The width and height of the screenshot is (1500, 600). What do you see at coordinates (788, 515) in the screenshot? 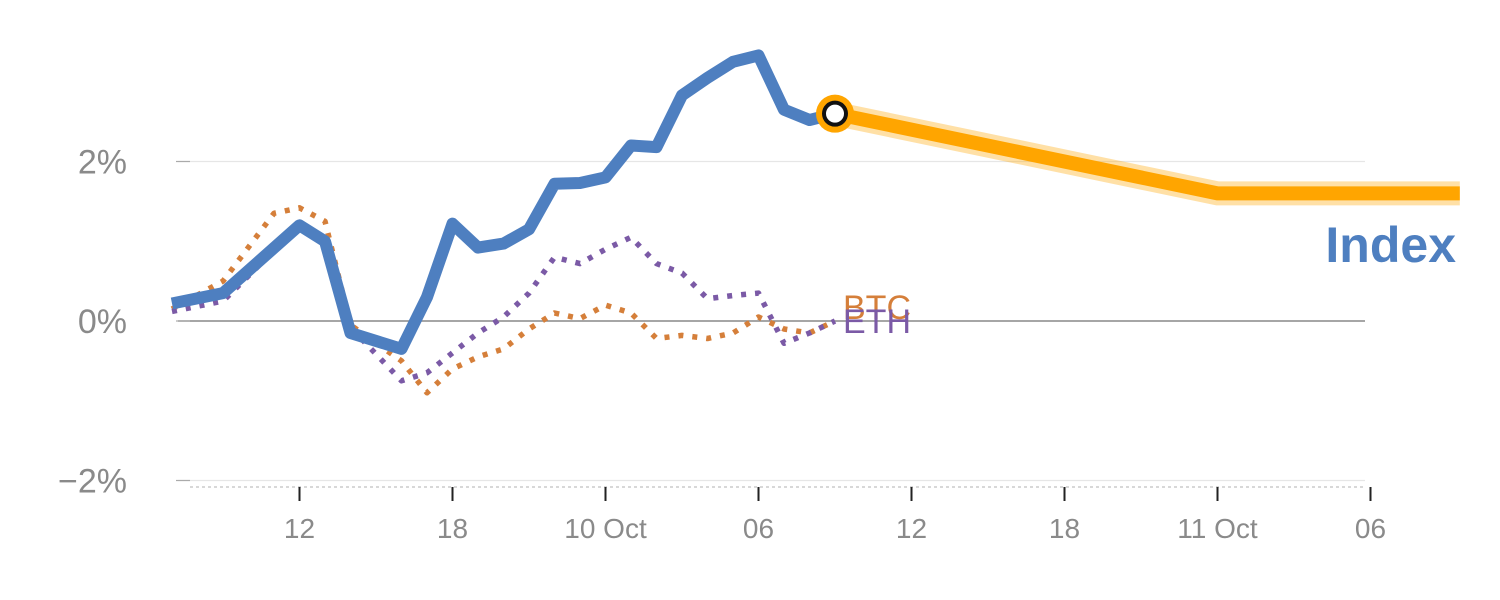
I see `x-axis: 12 18 10 Oct 06 12 18 11 Oct 06` at bounding box center [788, 515].